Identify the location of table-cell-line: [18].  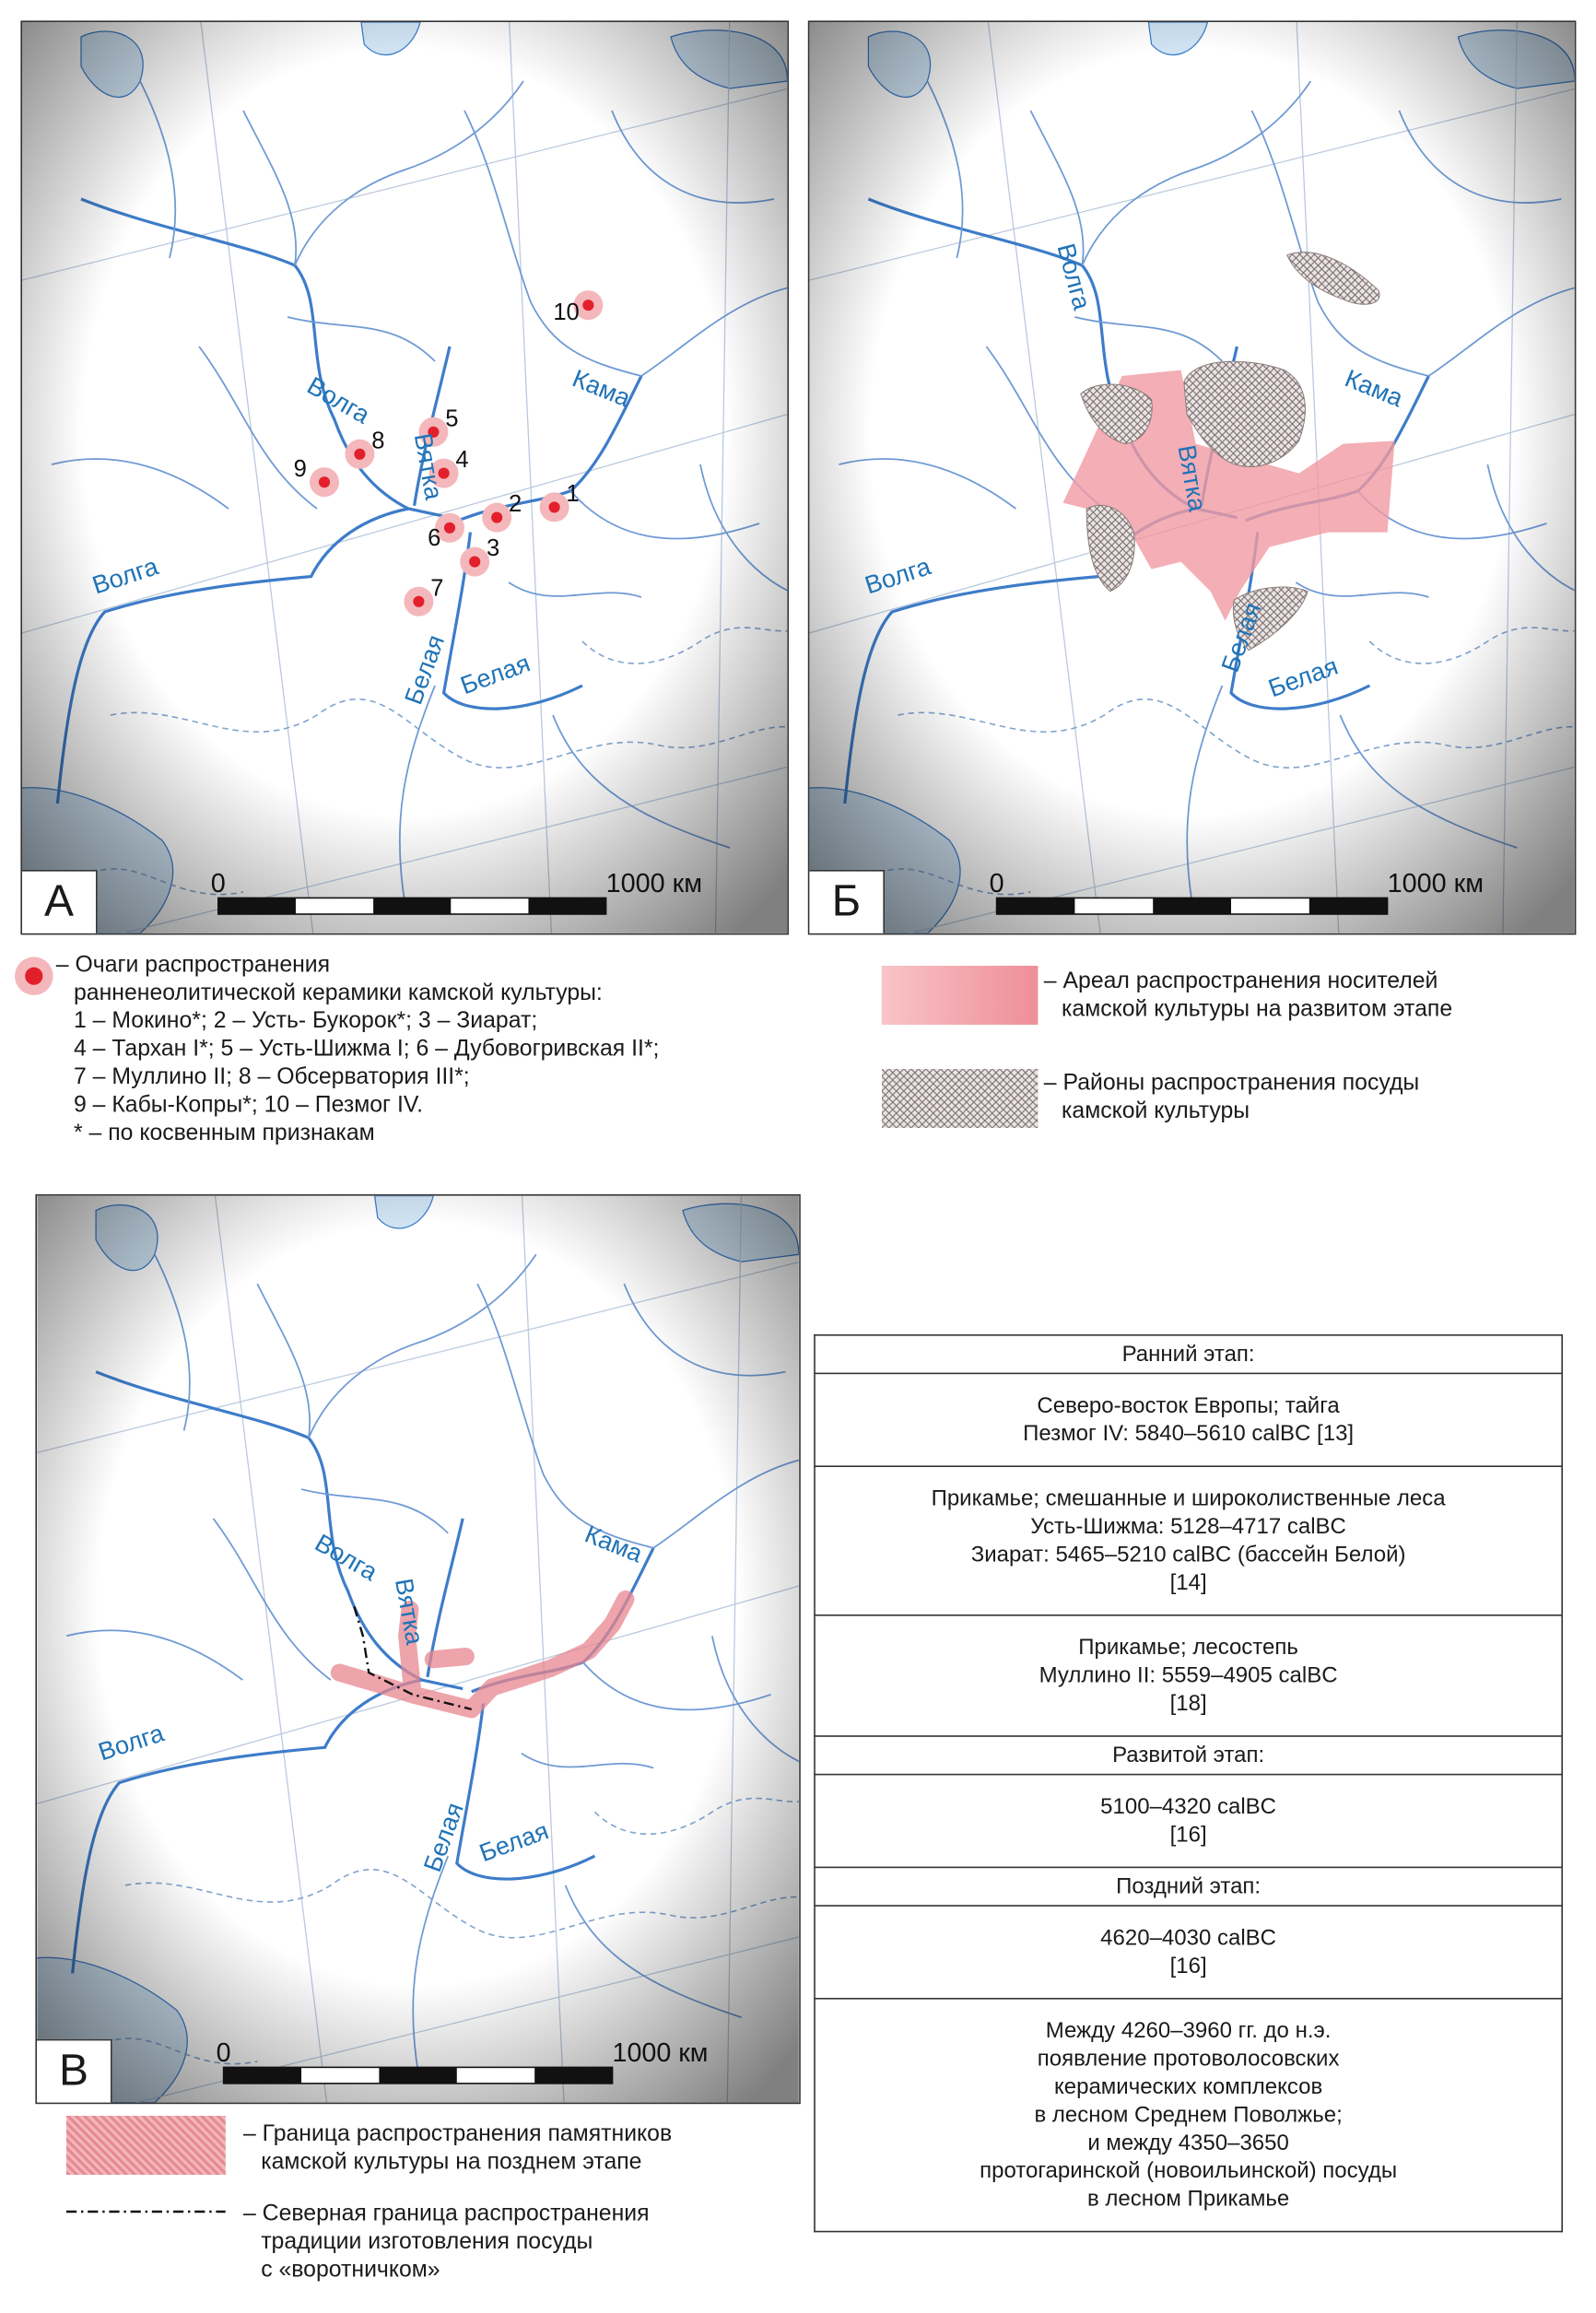
(1188, 1704).